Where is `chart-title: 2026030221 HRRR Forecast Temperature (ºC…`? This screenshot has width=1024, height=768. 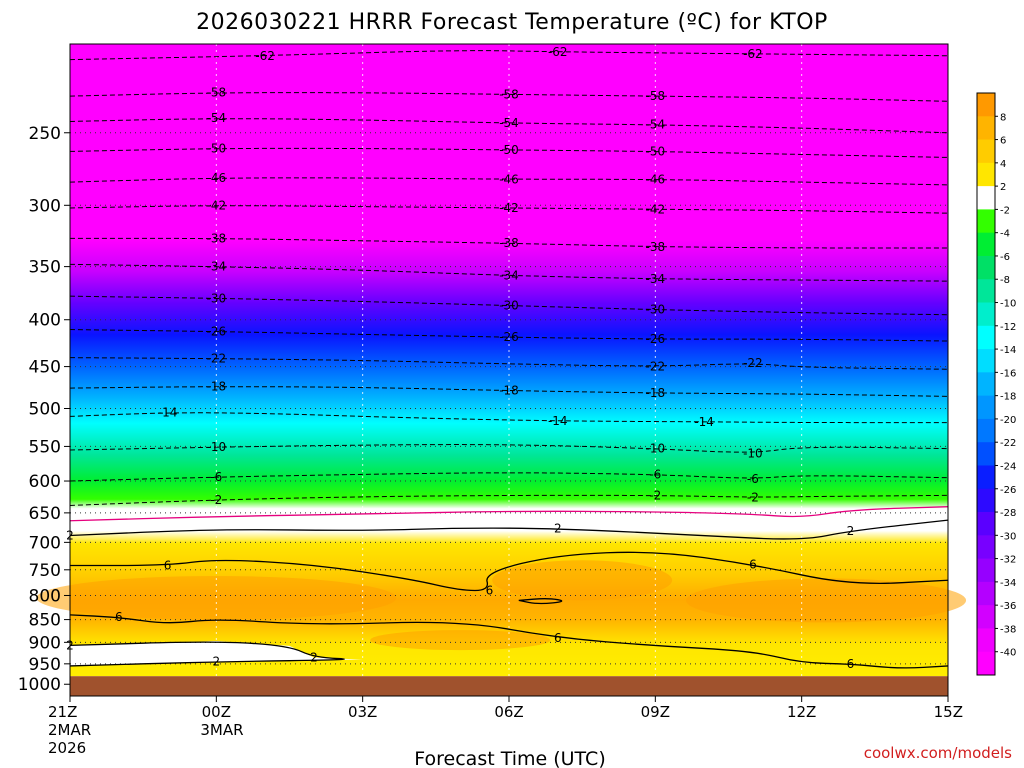 chart-title: 2026030221 HRRR Forecast Temperature (ºC… is located at coordinates (512, 22).